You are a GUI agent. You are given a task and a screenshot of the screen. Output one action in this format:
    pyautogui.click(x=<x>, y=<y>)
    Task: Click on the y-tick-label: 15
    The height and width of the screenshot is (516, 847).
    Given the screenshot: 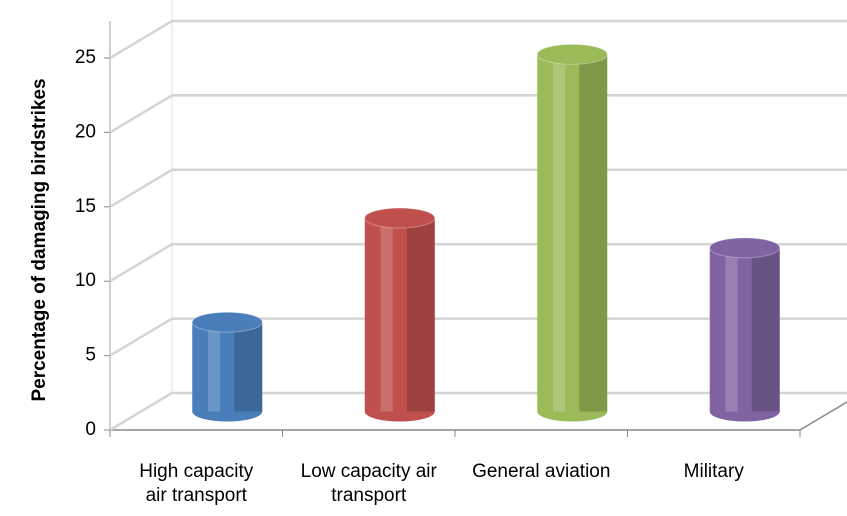 What is the action you would take?
    pyautogui.click(x=85, y=206)
    